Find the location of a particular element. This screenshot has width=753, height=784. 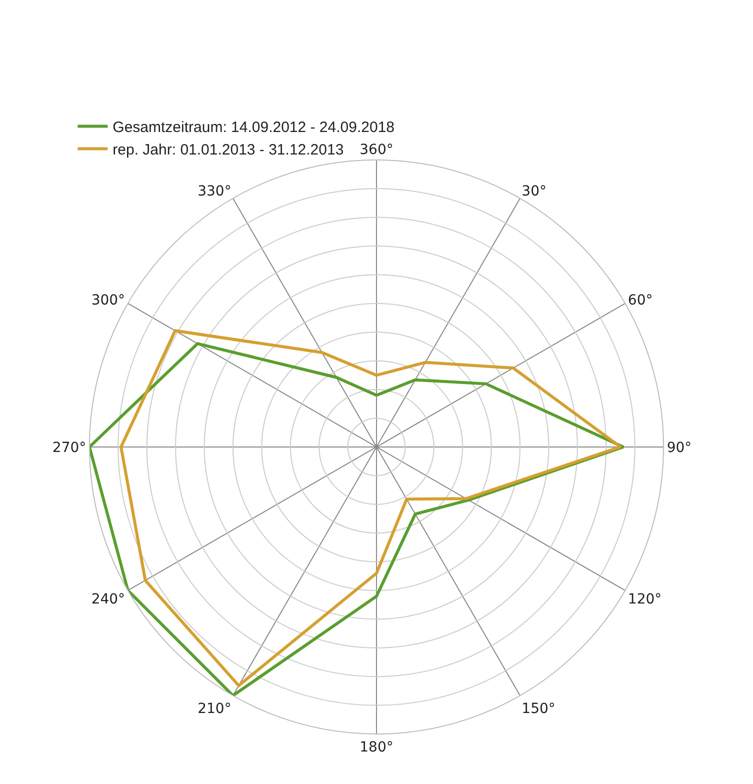

spoke-label: 270° is located at coordinates (69, 448).